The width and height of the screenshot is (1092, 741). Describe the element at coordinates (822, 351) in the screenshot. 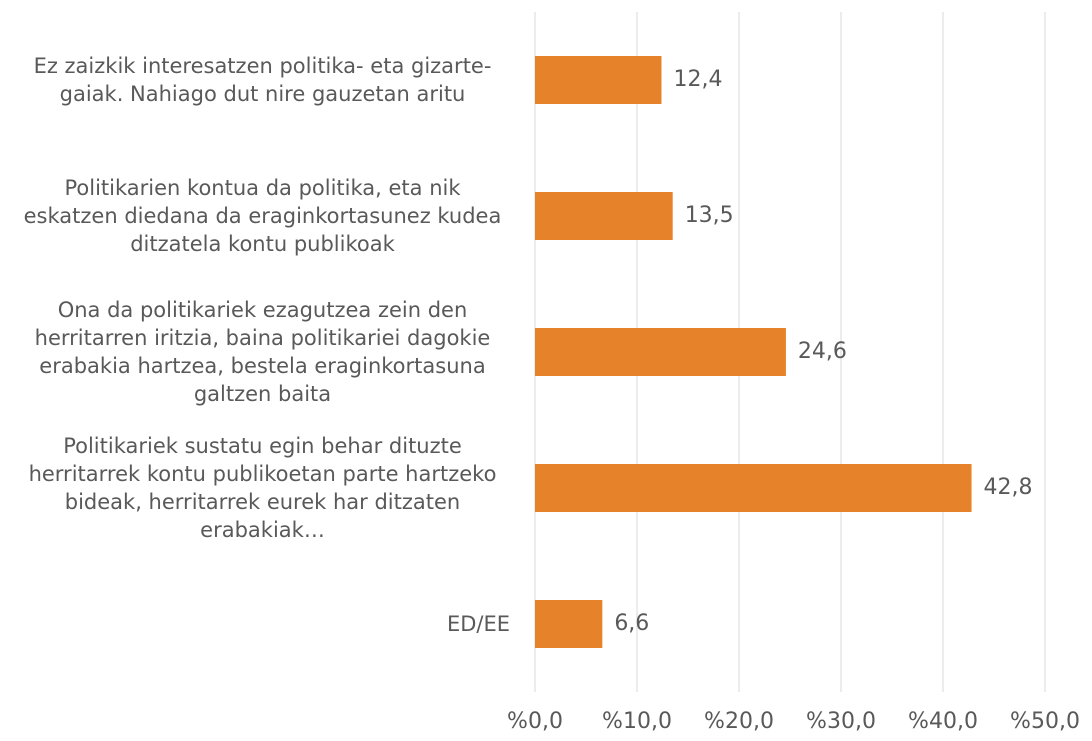

I see `data-label: 24,6` at that location.